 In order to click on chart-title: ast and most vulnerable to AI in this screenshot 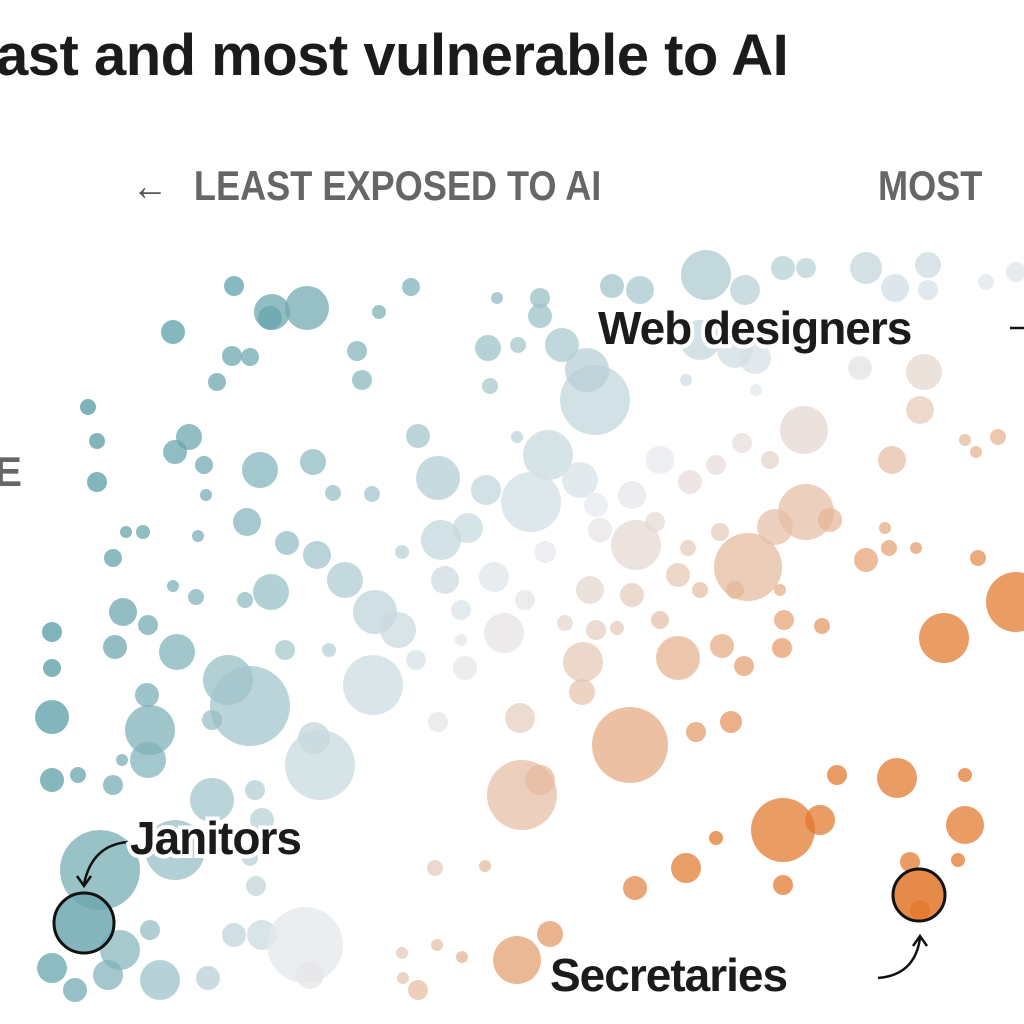, I will do `click(394, 55)`.